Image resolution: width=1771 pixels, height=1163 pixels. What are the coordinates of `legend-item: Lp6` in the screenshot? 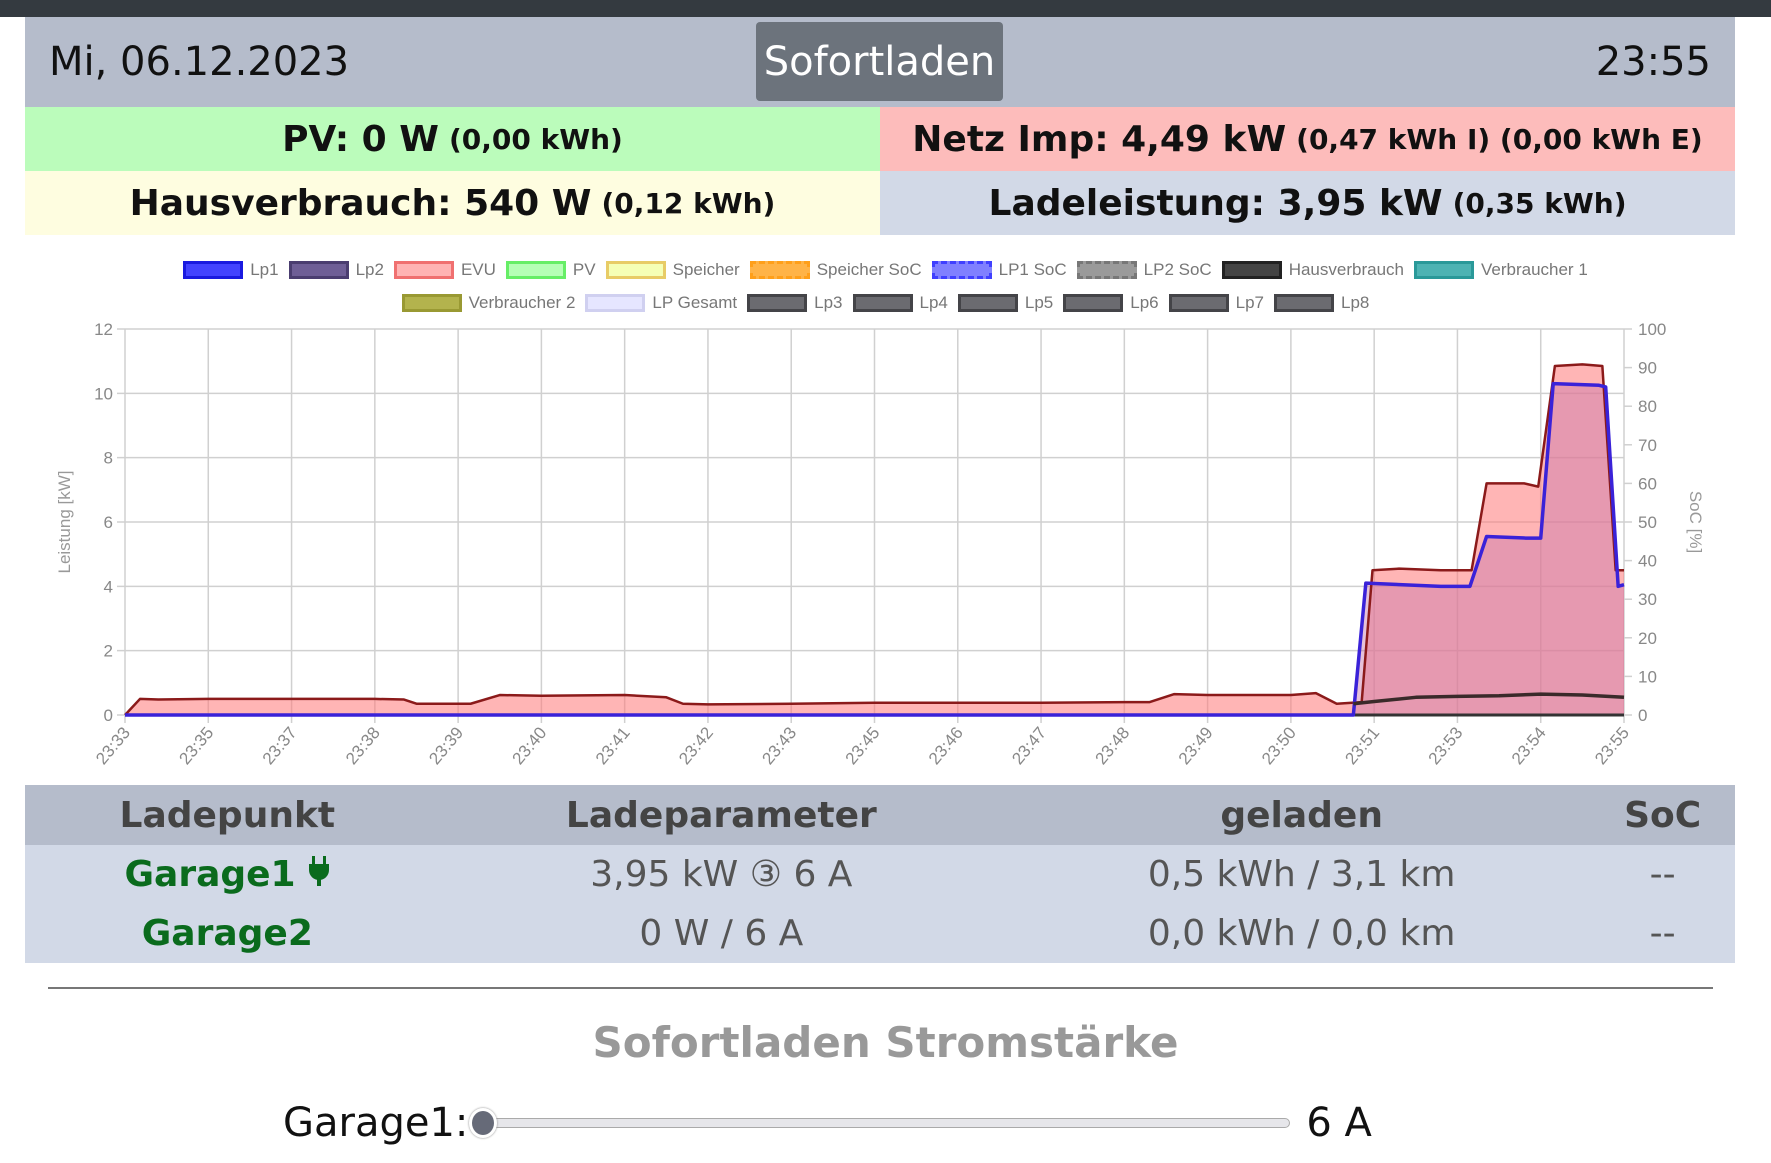 It's located at (1111, 303).